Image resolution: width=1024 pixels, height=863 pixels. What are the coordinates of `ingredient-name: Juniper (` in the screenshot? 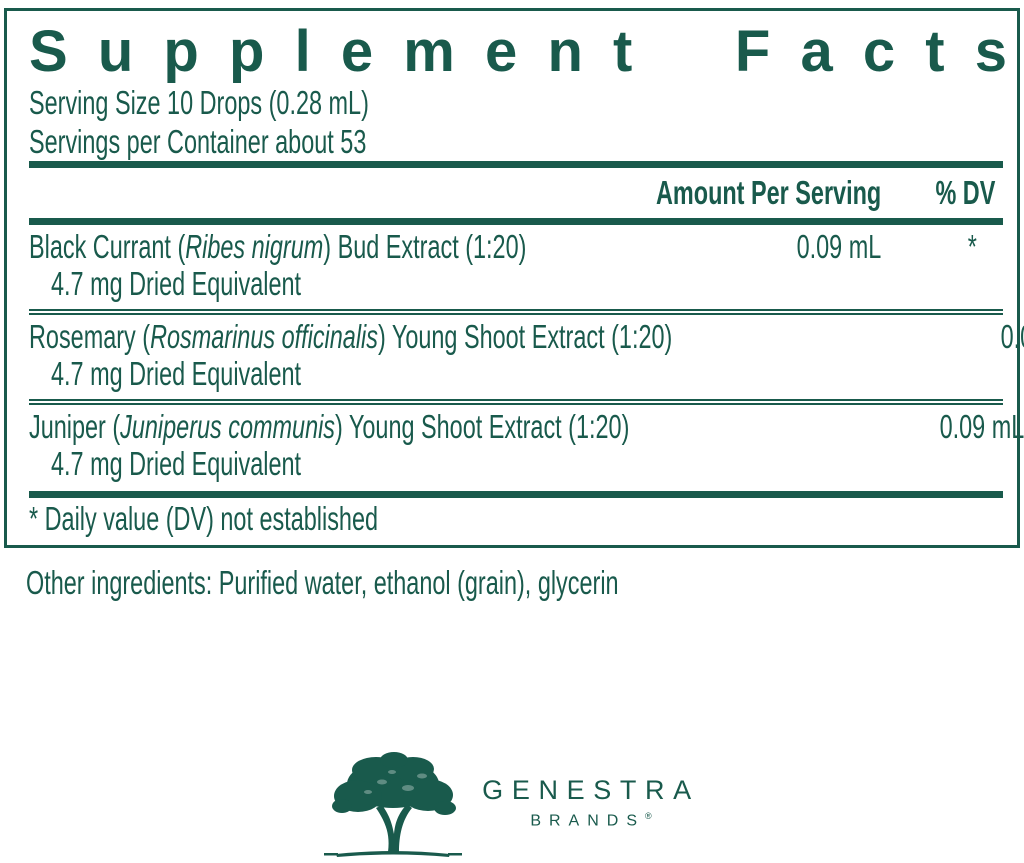 It's located at (75, 426).